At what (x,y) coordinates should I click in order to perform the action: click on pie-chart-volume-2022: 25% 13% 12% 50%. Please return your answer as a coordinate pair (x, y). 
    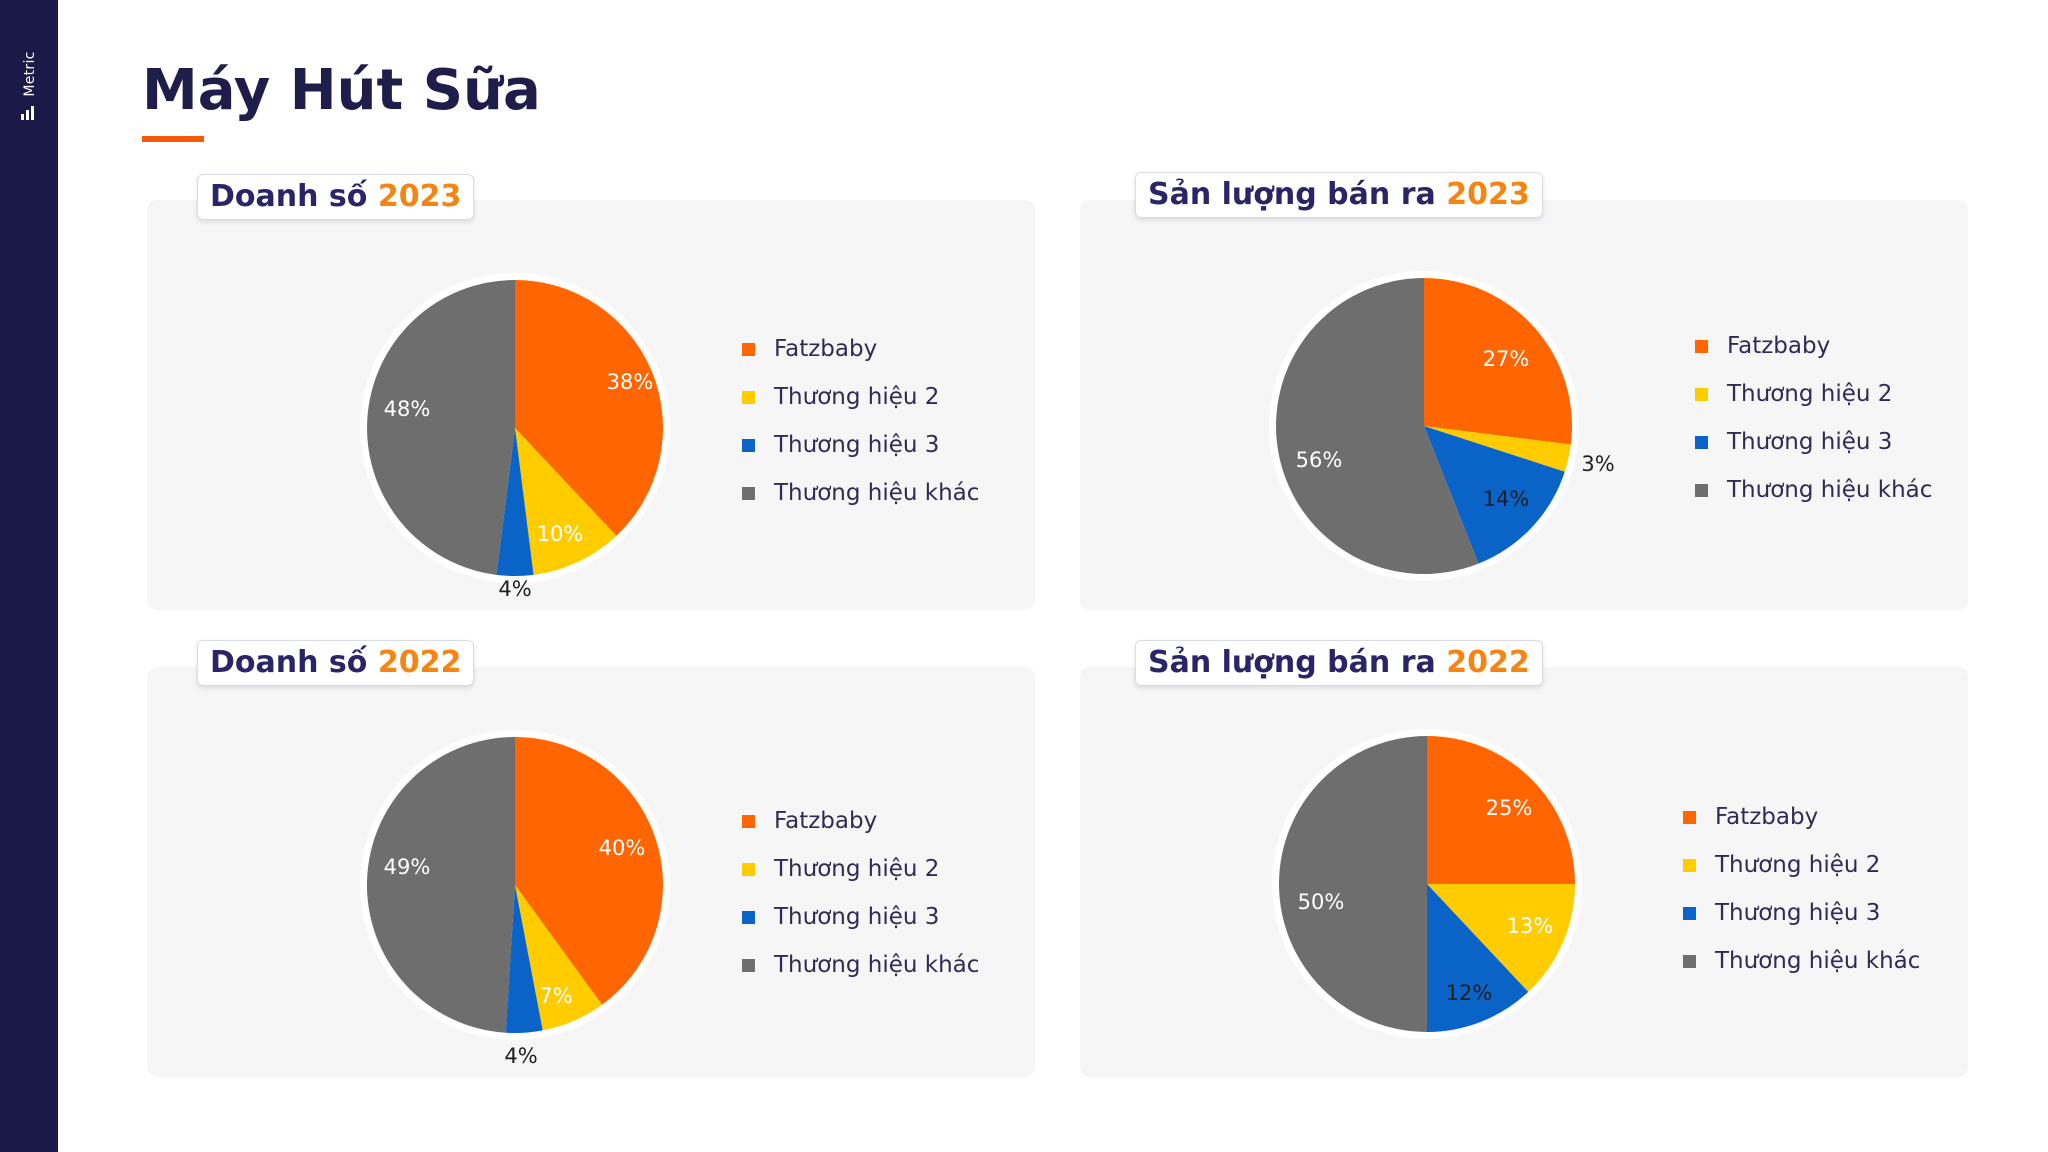
    Looking at the image, I should click on (1427, 884).